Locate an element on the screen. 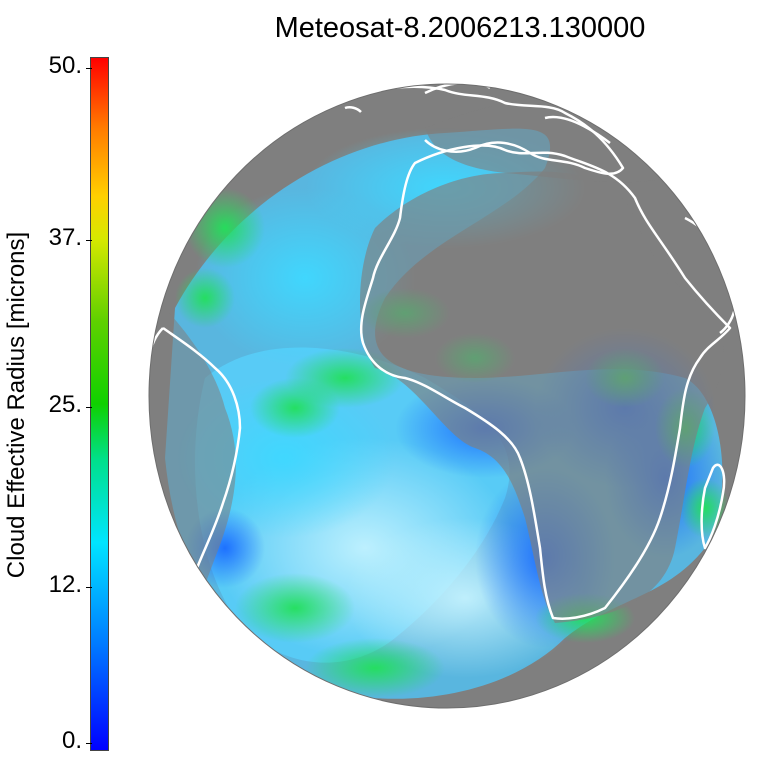 The width and height of the screenshot is (784, 758). colorbar-tick-12: 12. is located at coordinates (65, 584).